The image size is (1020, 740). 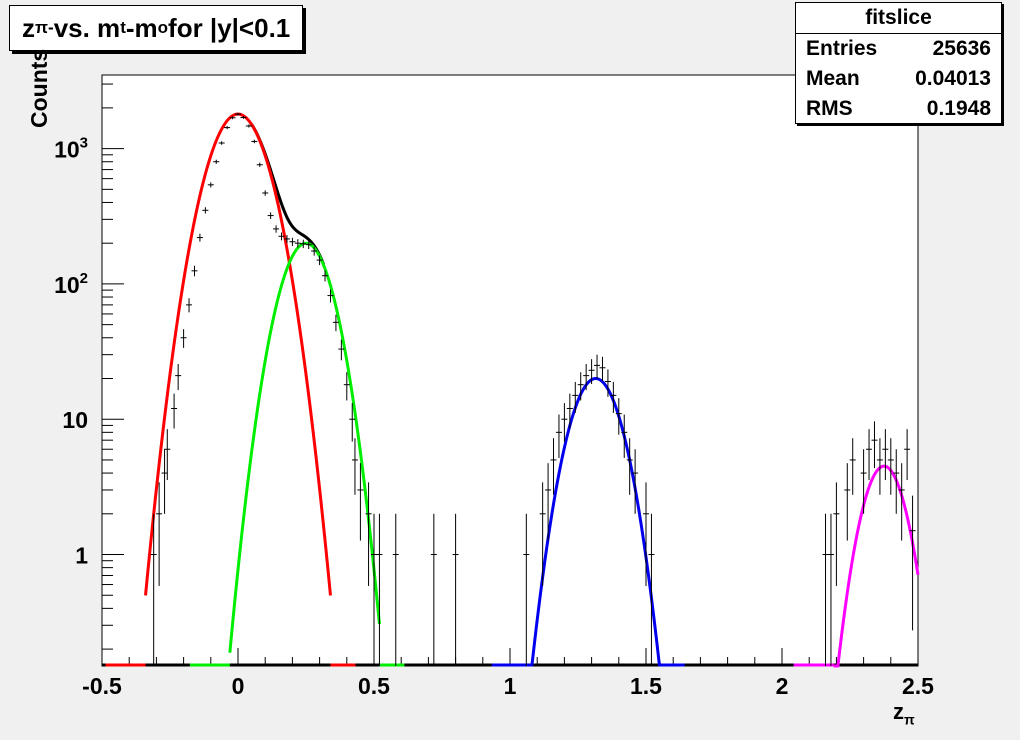 I want to click on stats-row-mean: Mean 0.04013, so click(x=898, y=79).